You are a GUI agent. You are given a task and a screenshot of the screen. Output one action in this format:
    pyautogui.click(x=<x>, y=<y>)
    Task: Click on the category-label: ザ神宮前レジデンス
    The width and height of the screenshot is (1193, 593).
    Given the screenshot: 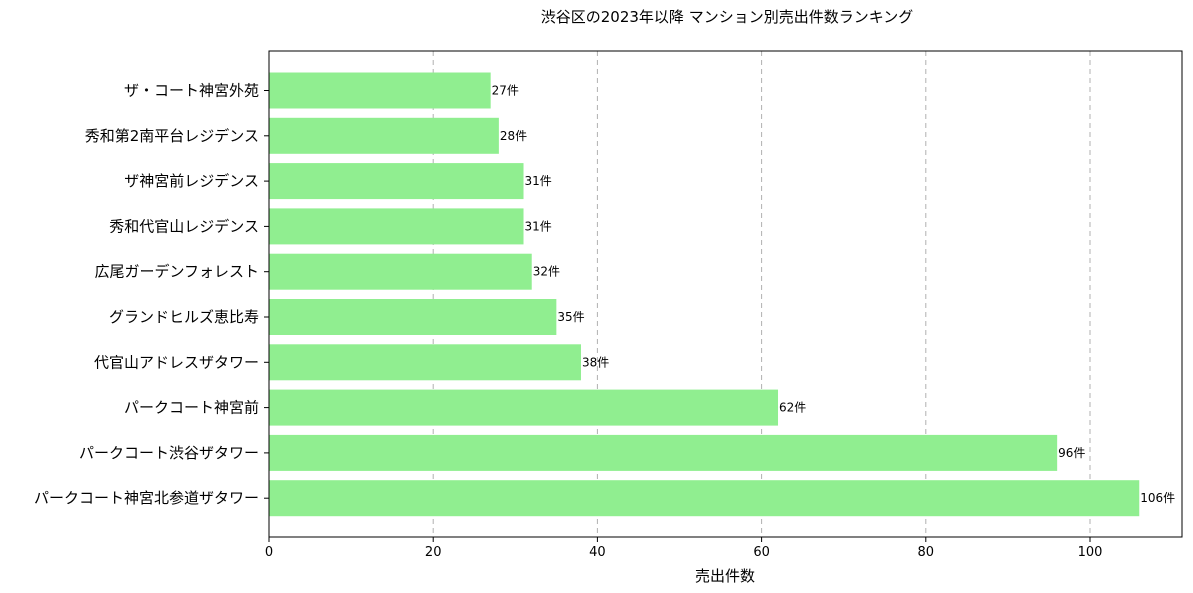 What is the action you would take?
    pyautogui.click(x=191, y=181)
    